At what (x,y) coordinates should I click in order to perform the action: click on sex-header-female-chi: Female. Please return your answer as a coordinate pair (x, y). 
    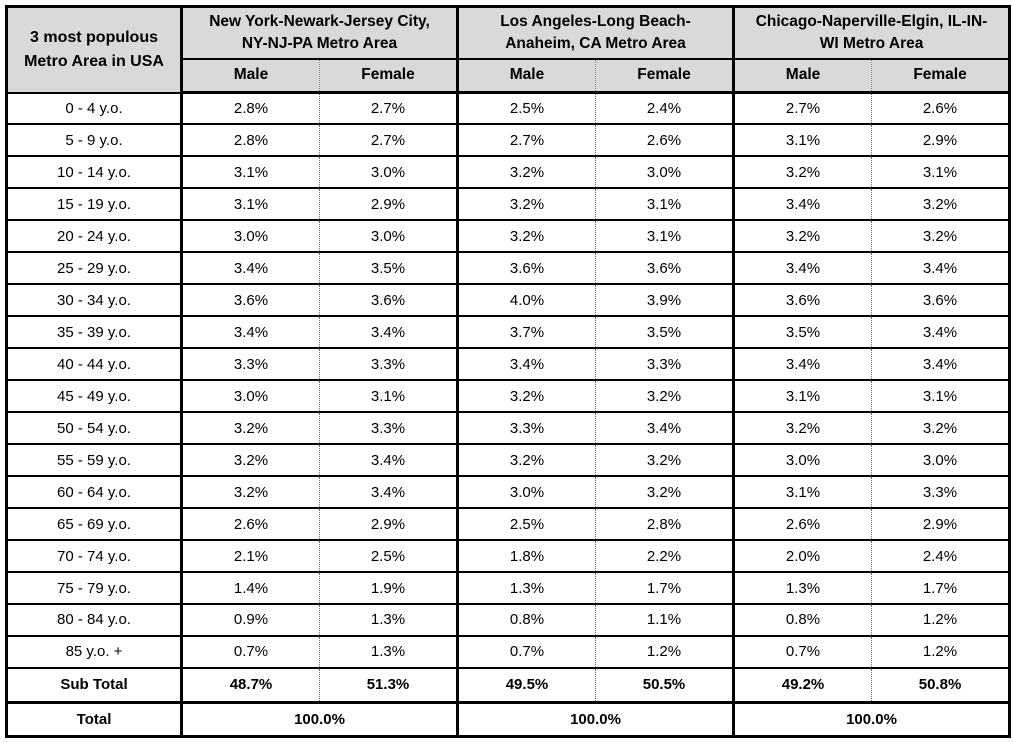
    Looking at the image, I should click on (940, 76).